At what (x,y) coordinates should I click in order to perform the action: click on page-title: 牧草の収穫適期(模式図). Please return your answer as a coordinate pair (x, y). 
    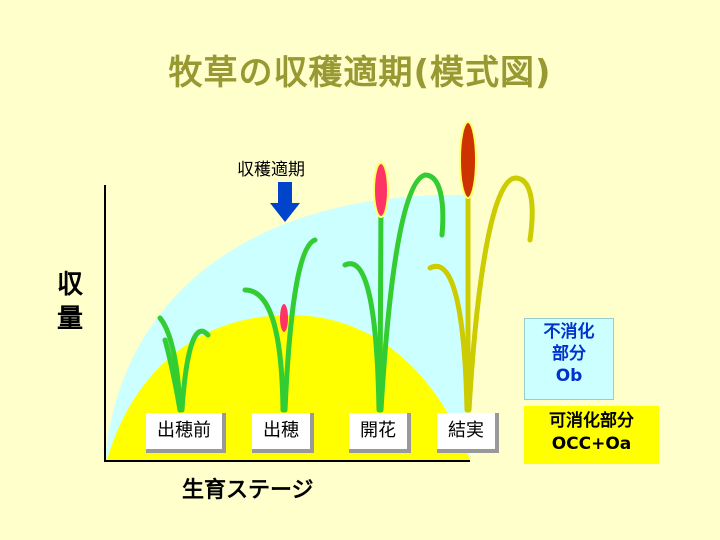
    Looking at the image, I should click on (360, 73).